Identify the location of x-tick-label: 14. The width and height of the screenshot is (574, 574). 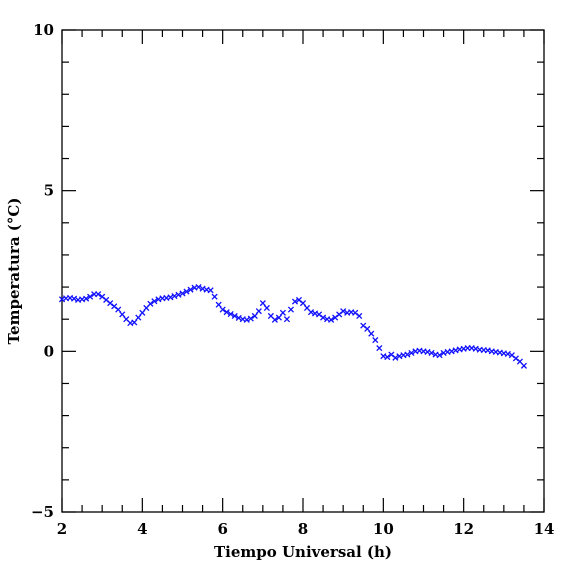
(544, 529).